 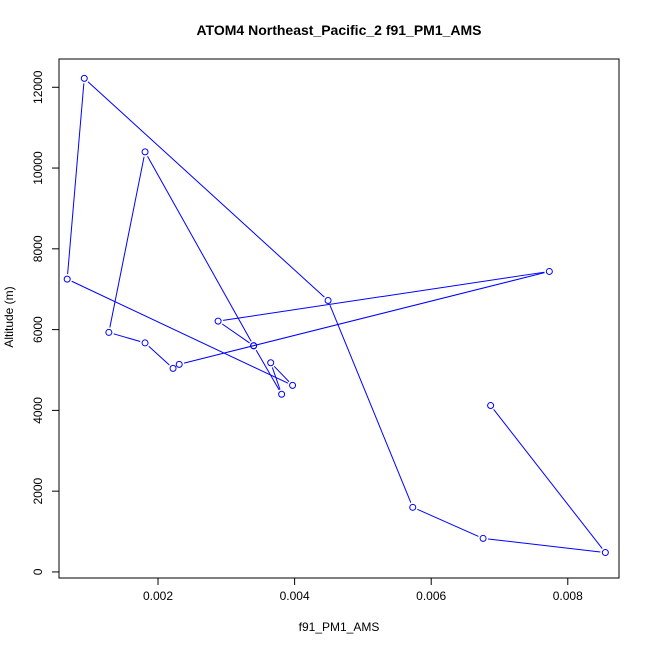 What do you see at coordinates (363, 590) in the screenshot?
I see `x-axis: 0.002 0.004 0.006 0.008` at bounding box center [363, 590].